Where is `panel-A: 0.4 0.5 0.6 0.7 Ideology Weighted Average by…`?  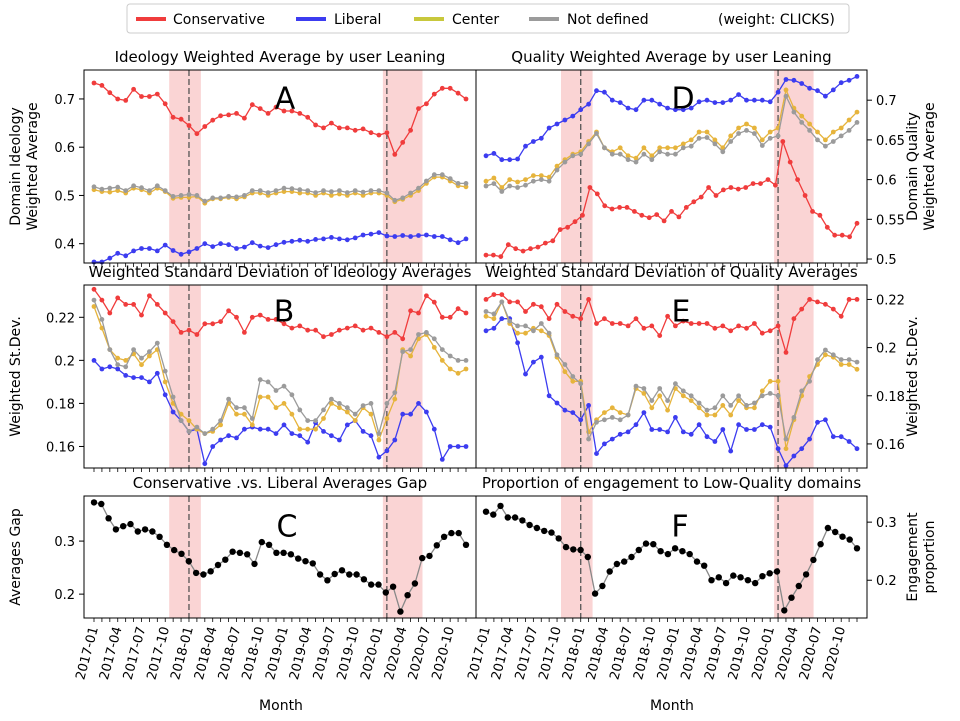
panel-A: 0.4 0.5 0.6 0.7 Ideology Weighted Average by… is located at coordinates (242, 157).